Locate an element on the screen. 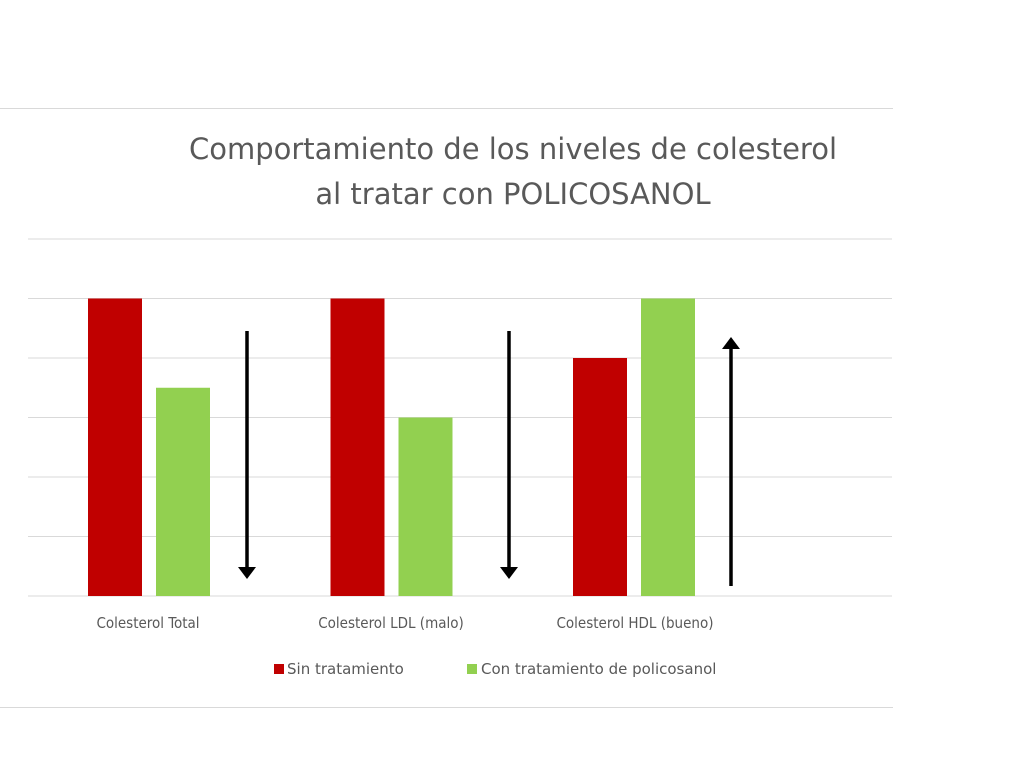  x-tick-label: Colesterol HDL (bueno) is located at coordinates (635, 623).